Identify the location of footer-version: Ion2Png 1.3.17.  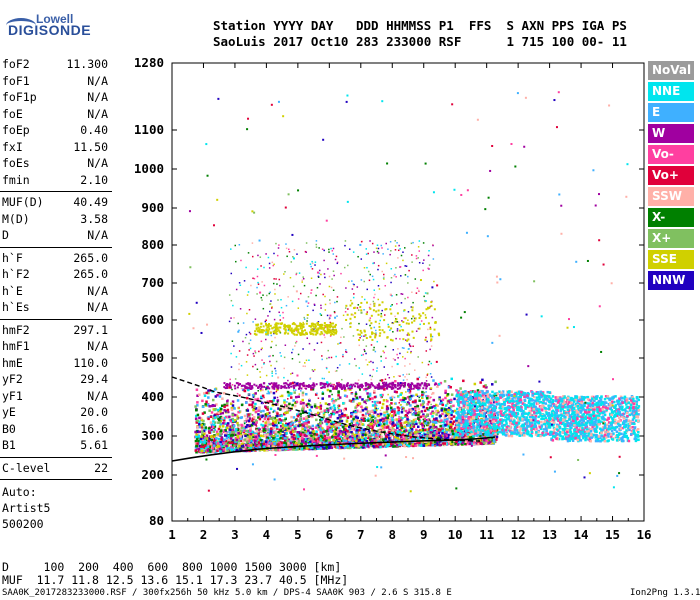
(665, 593).